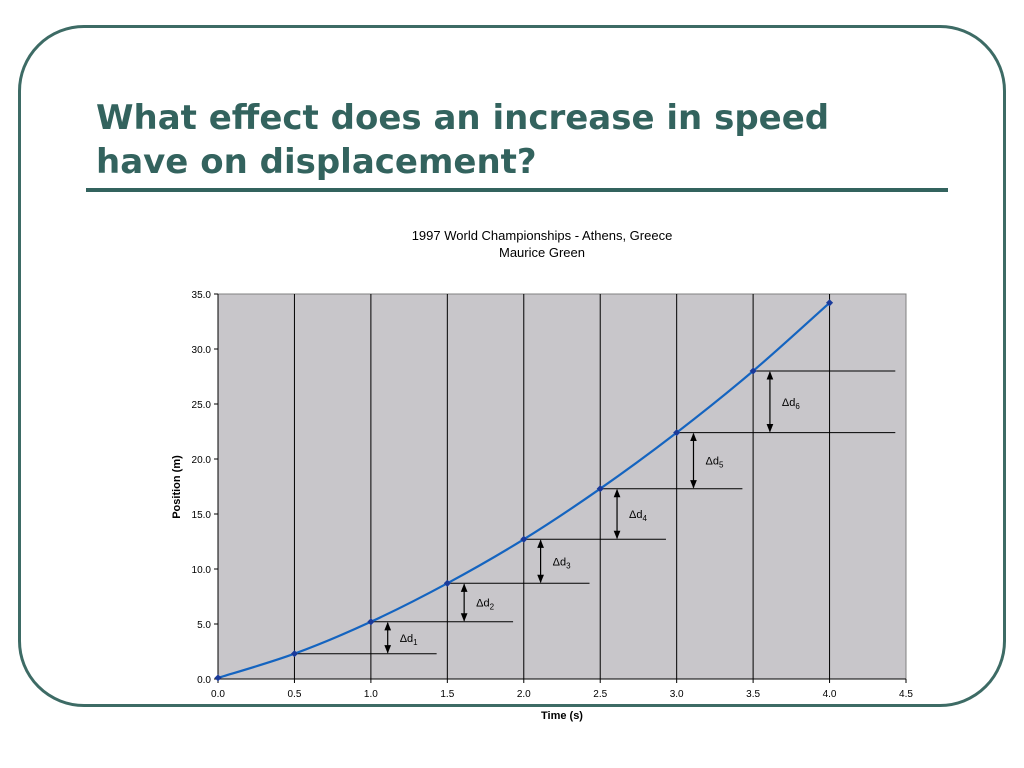  Describe the element at coordinates (204, 680) in the screenshot. I see `y-tick-label: 0.0` at that location.